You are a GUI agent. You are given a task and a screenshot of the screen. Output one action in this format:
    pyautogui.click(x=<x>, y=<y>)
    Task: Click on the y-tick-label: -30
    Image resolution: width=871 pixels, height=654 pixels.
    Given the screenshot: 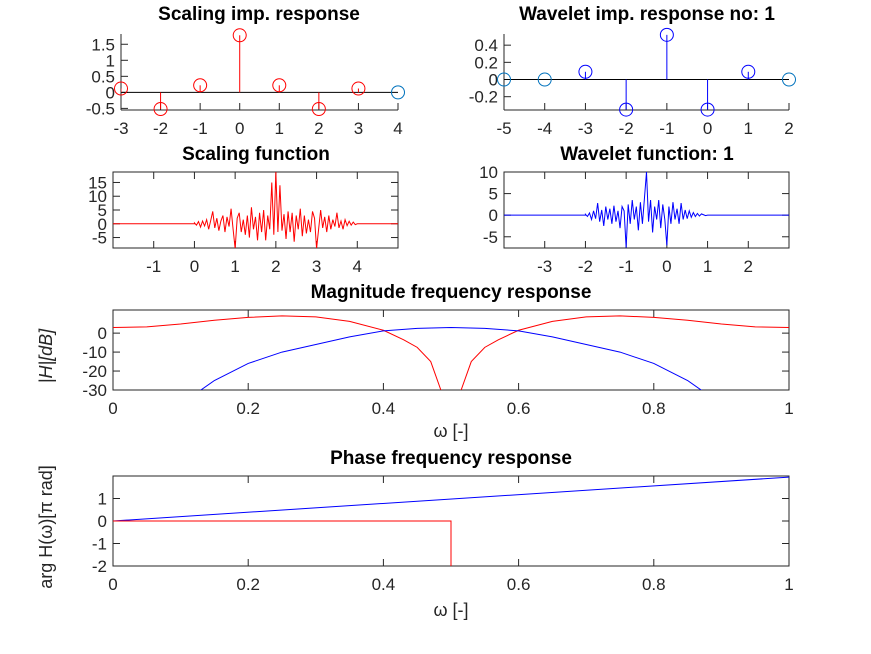 What is the action you would take?
    pyautogui.click(x=94, y=390)
    